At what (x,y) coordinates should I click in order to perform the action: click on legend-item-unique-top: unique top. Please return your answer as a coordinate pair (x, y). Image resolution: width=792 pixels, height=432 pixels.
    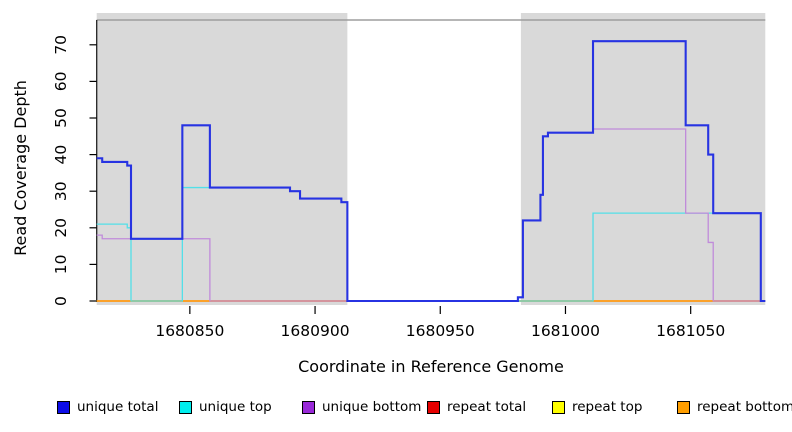
    Looking at the image, I should click on (225, 407).